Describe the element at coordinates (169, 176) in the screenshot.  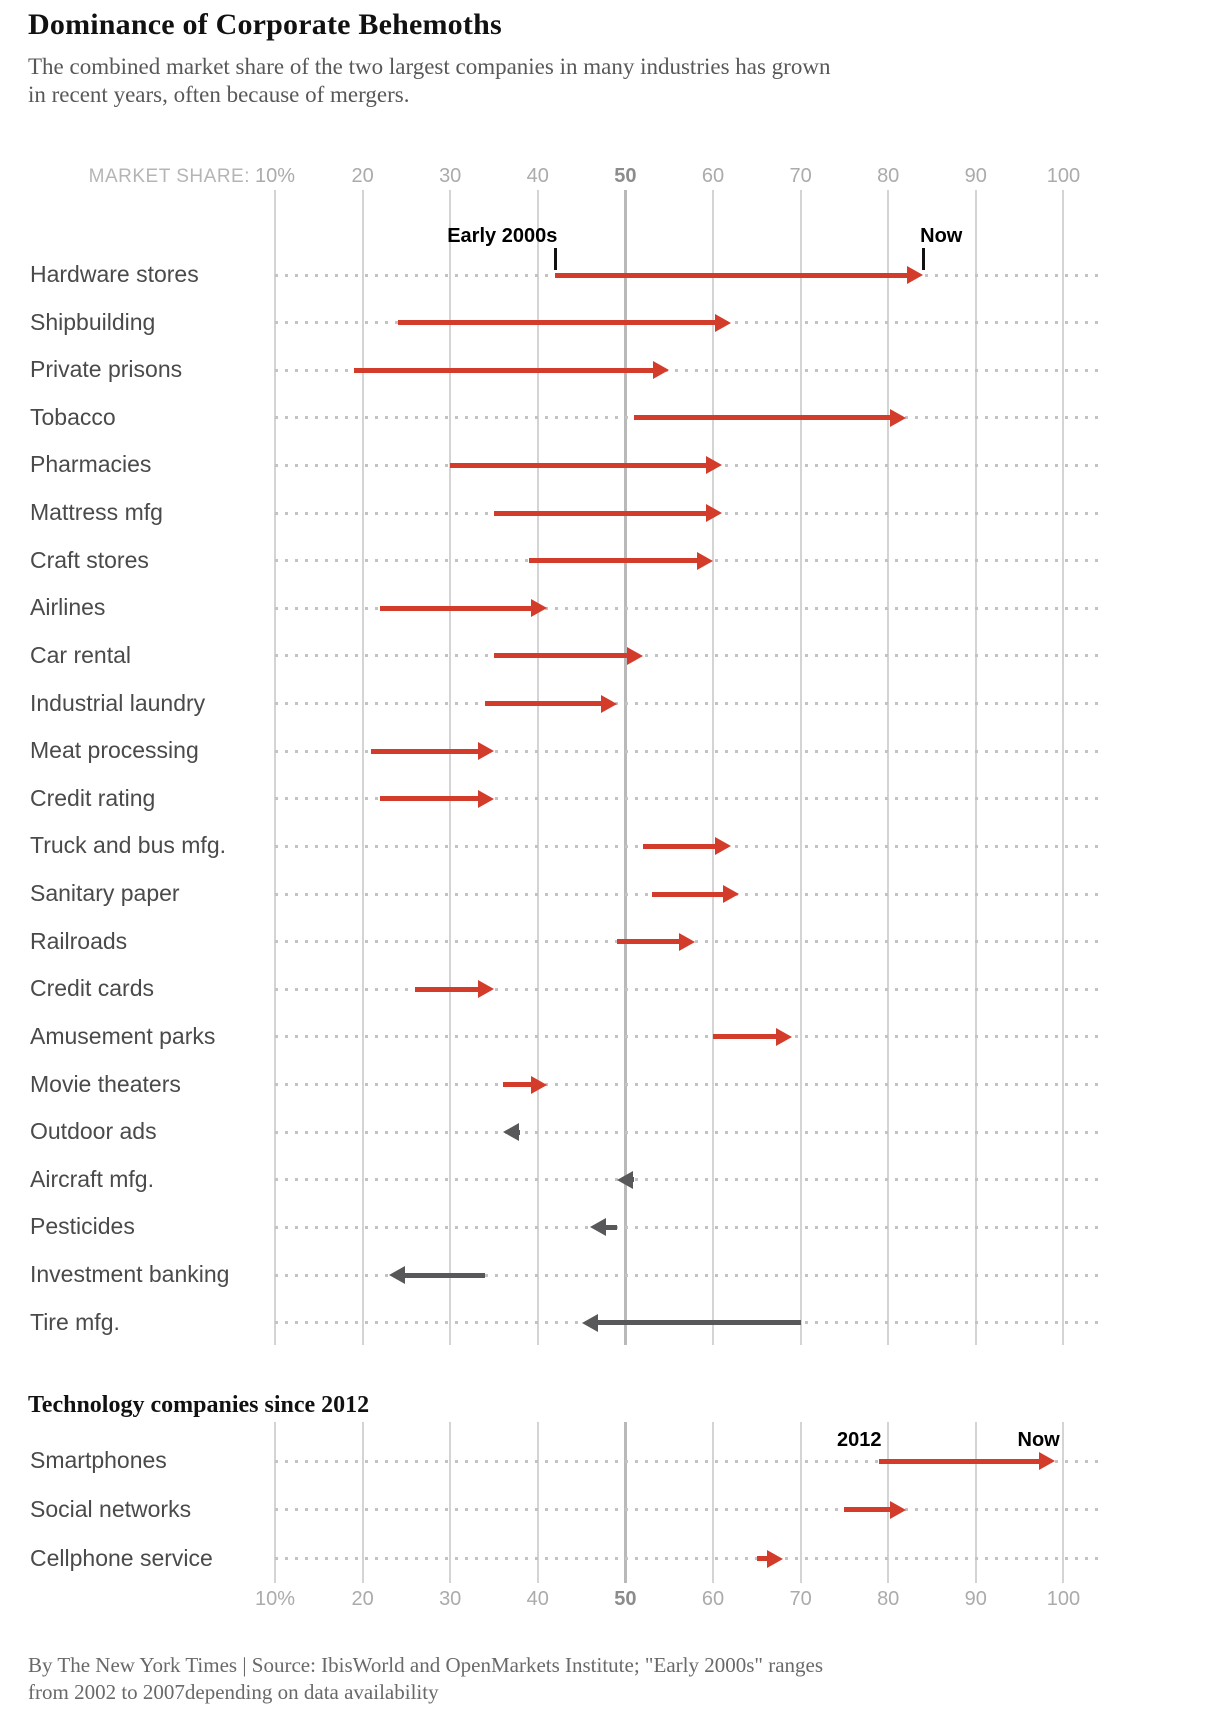
I see `axis-caption: MARKET SHARE:` at that location.